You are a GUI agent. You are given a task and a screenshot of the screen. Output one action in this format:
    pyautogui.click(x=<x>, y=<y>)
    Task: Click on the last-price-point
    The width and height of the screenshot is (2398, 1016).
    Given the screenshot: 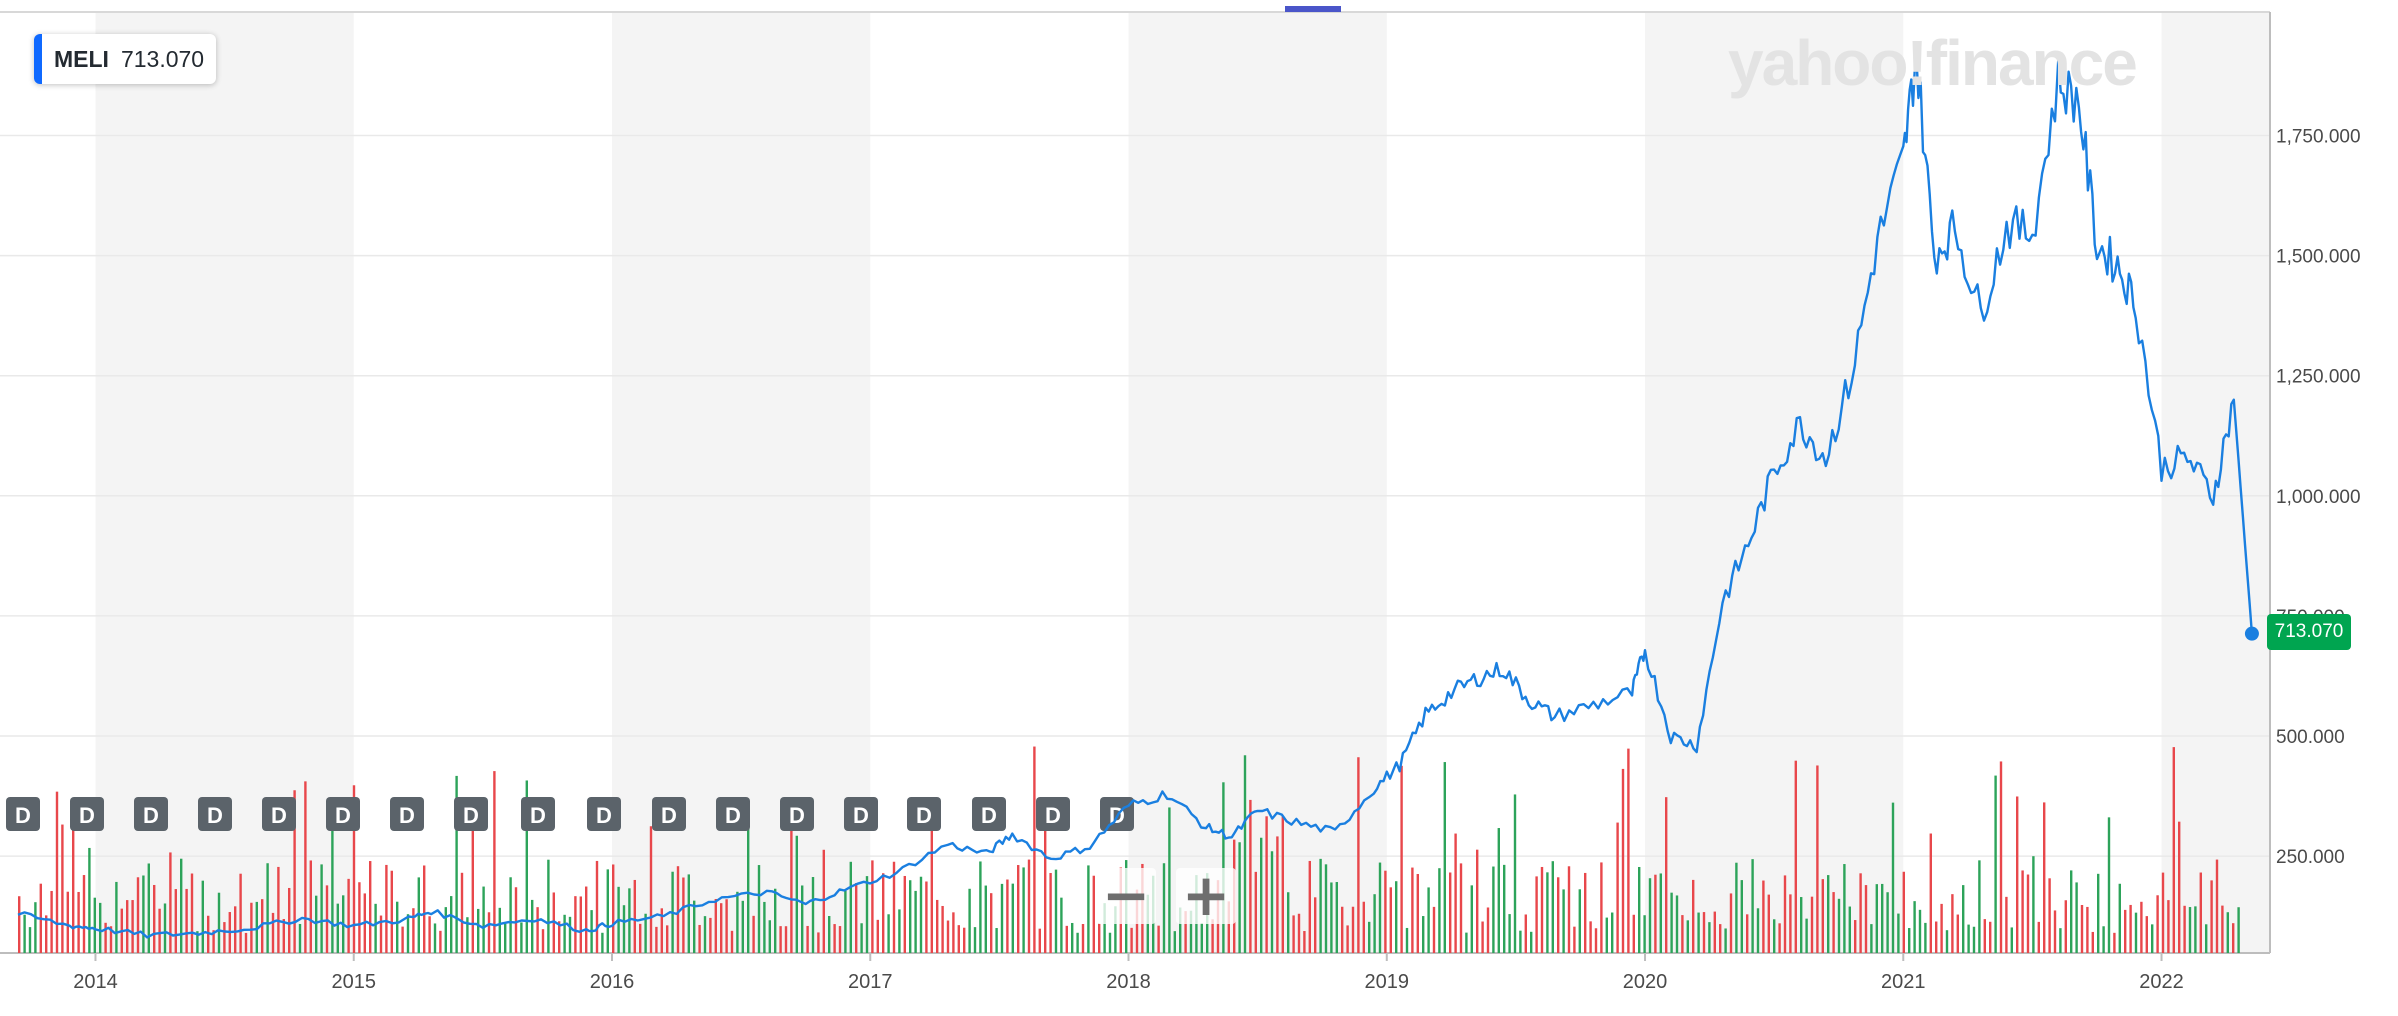 What is the action you would take?
    pyautogui.click(x=2251, y=633)
    